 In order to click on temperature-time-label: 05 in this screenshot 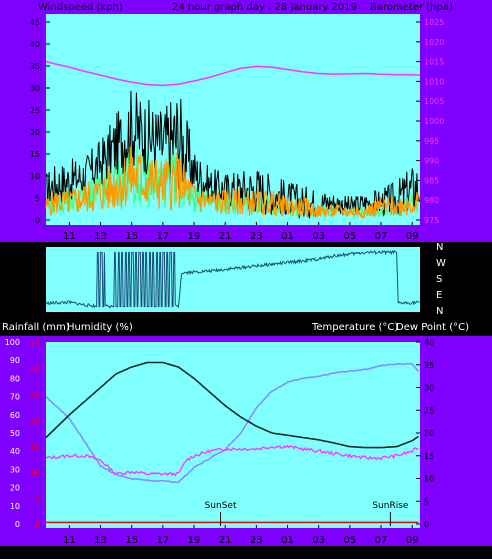, I will do `click(350, 540)`.